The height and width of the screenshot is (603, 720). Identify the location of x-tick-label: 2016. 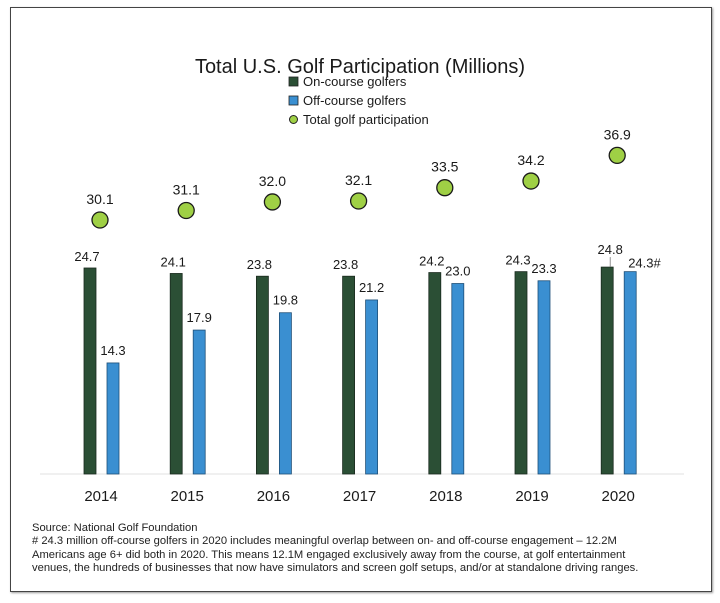
(273, 496).